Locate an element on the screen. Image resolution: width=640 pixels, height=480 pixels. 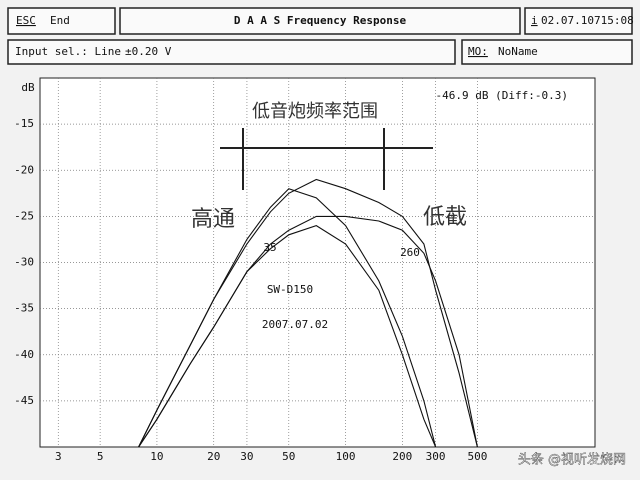
lowcut-annotation: 低截 is located at coordinates (445, 217).